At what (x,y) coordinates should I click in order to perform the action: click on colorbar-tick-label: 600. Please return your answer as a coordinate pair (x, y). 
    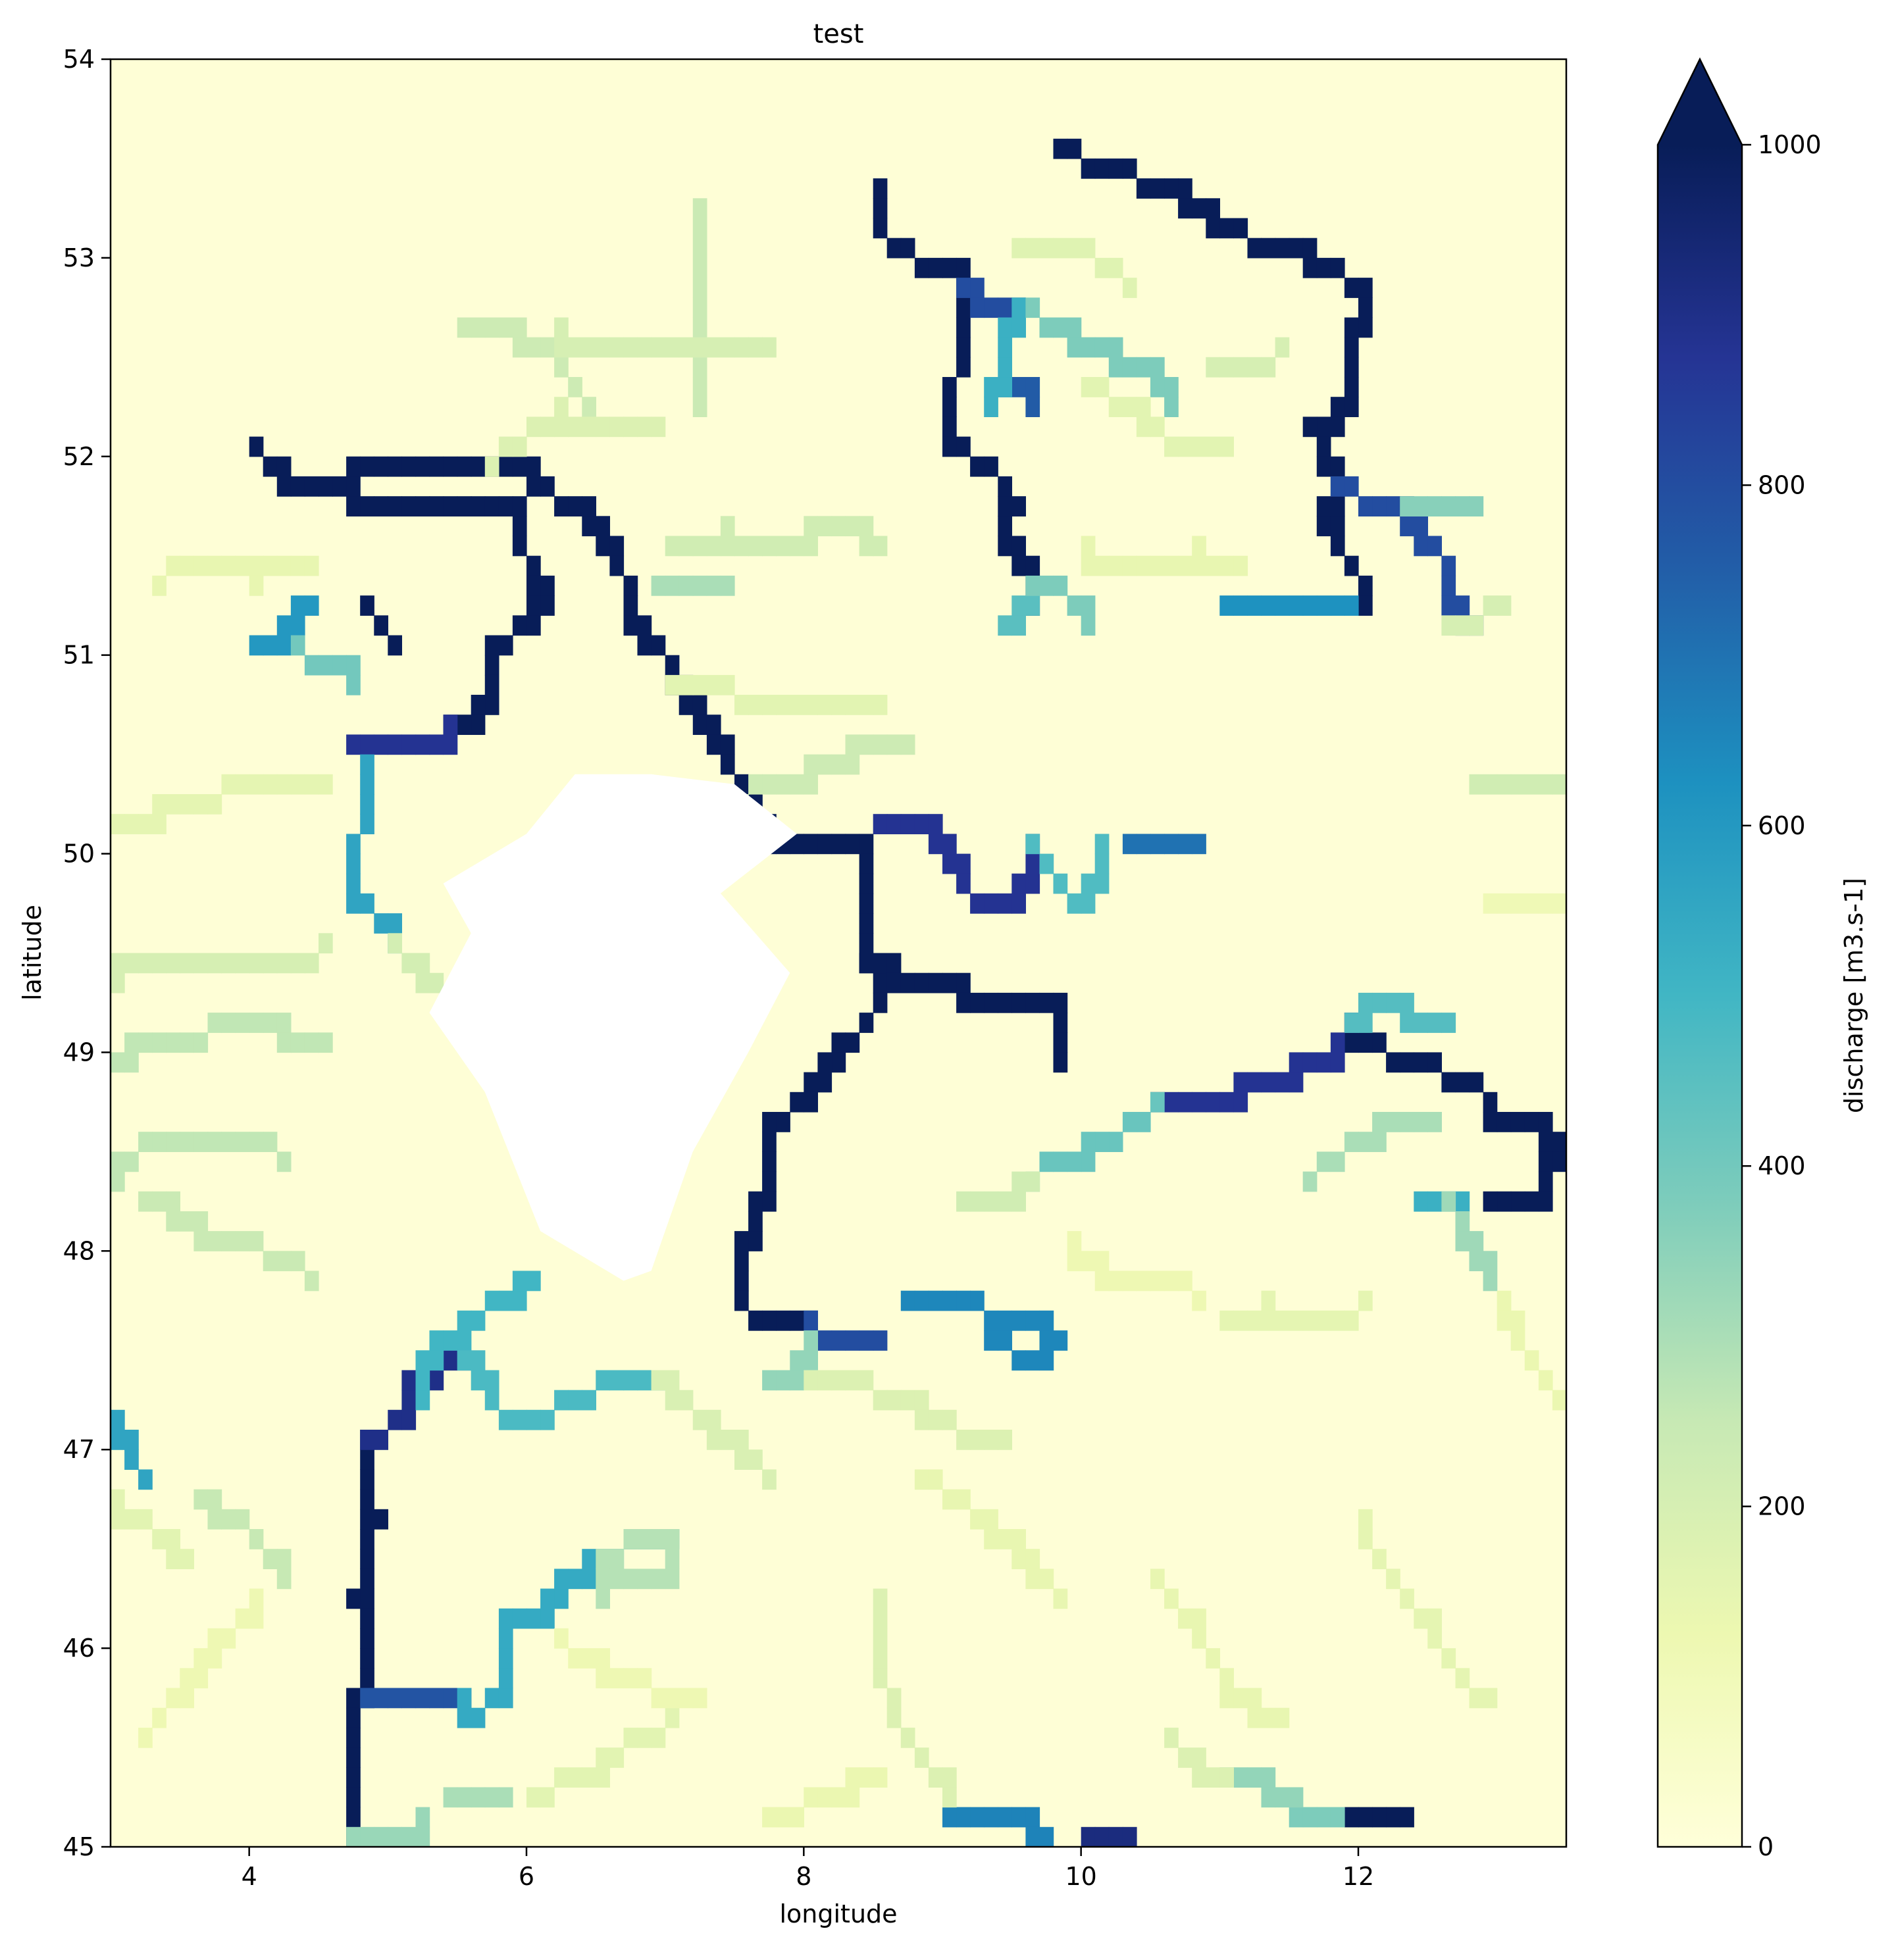
    Looking at the image, I should click on (1782, 826).